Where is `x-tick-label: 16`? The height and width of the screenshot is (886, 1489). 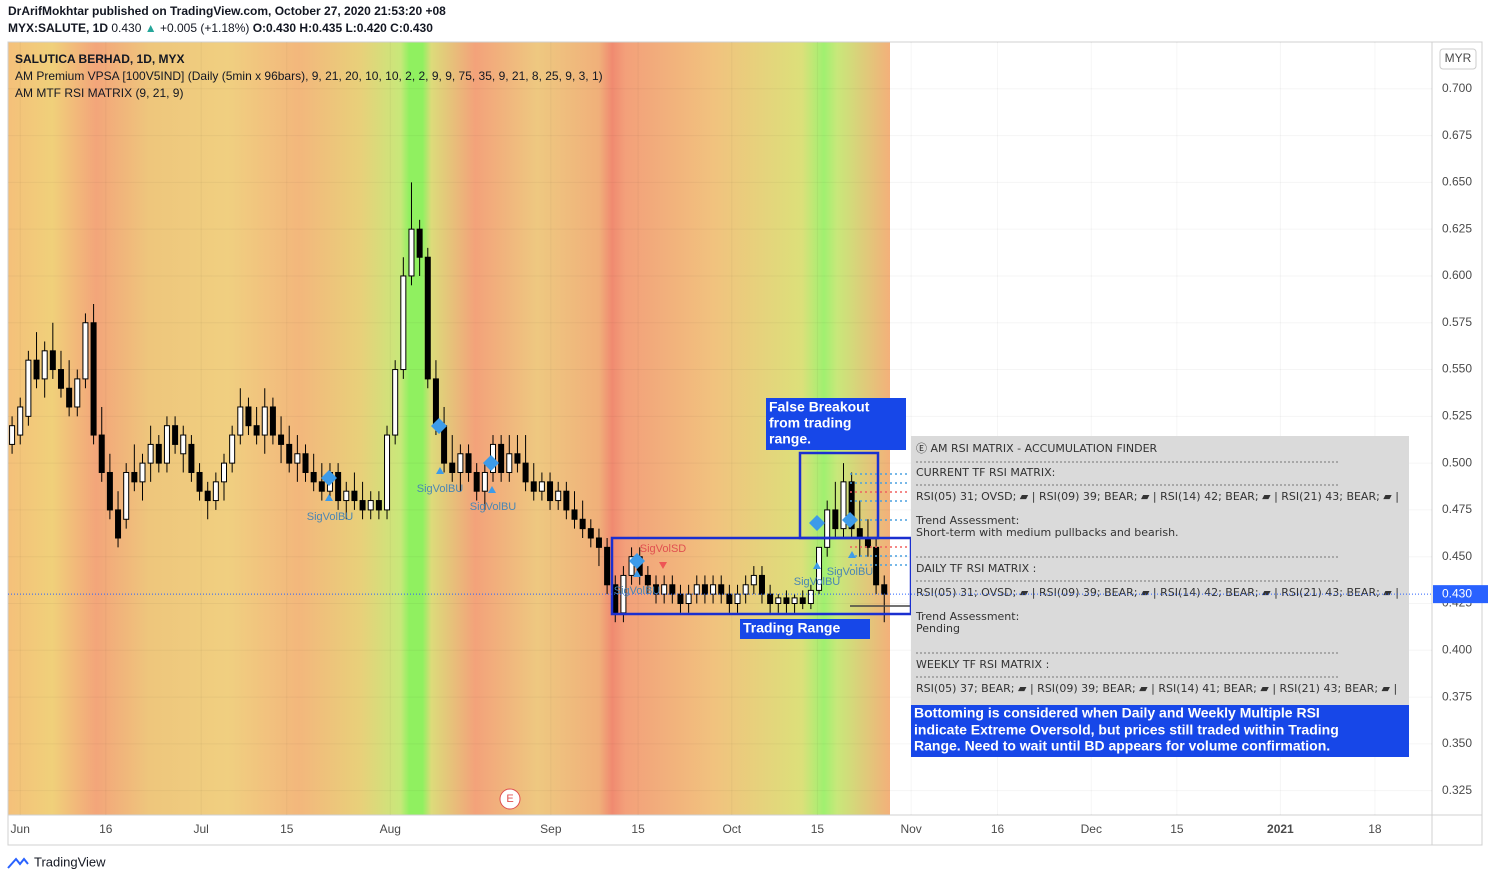
x-tick-label: 16 is located at coordinates (106, 829).